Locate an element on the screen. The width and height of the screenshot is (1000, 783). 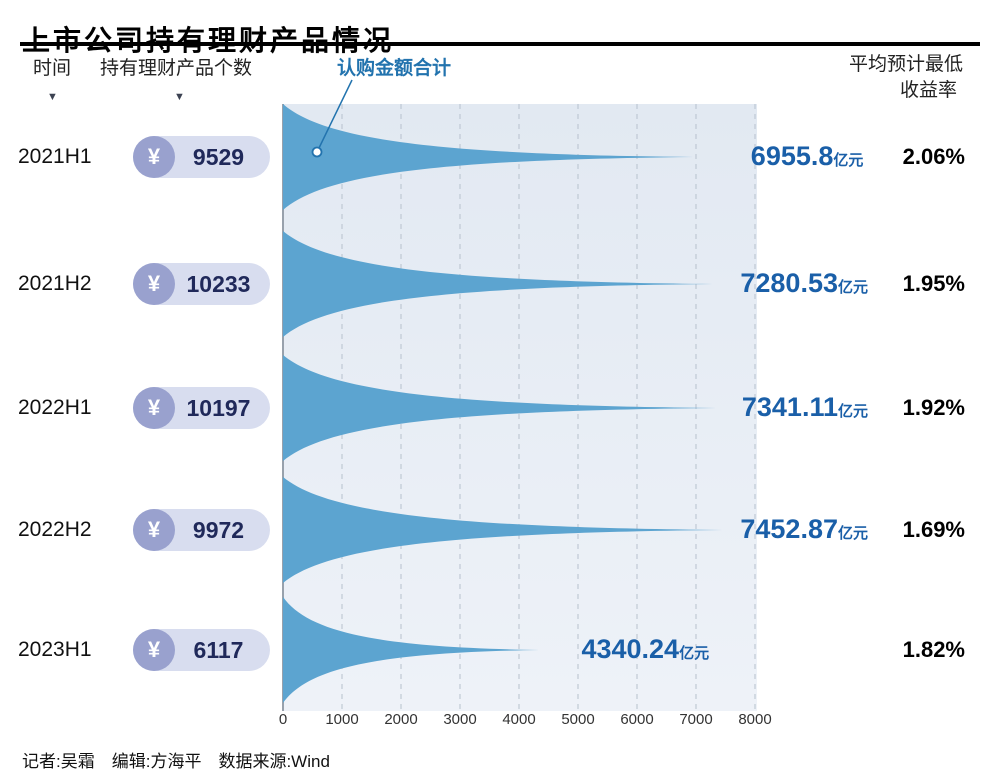
count-pill: ¥ 6117 is located at coordinates (201, 650).